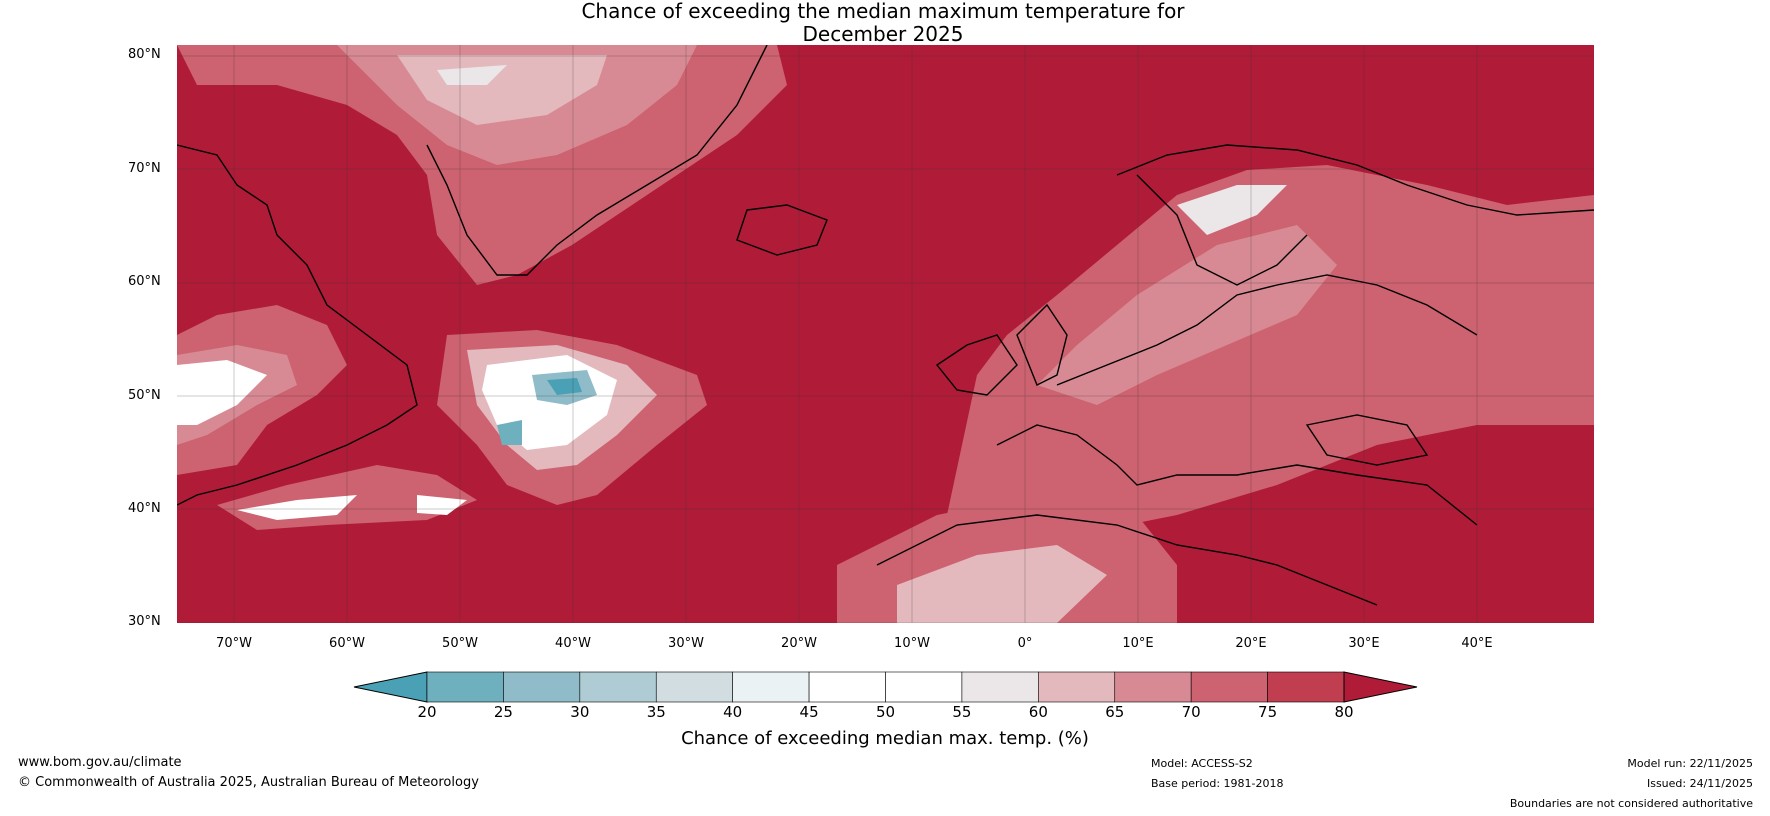 The image size is (1770, 816). What do you see at coordinates (1268, 712) in the screenshot?
I see `colorbar-tick-label: 75` at bounding box center [1268, 712].